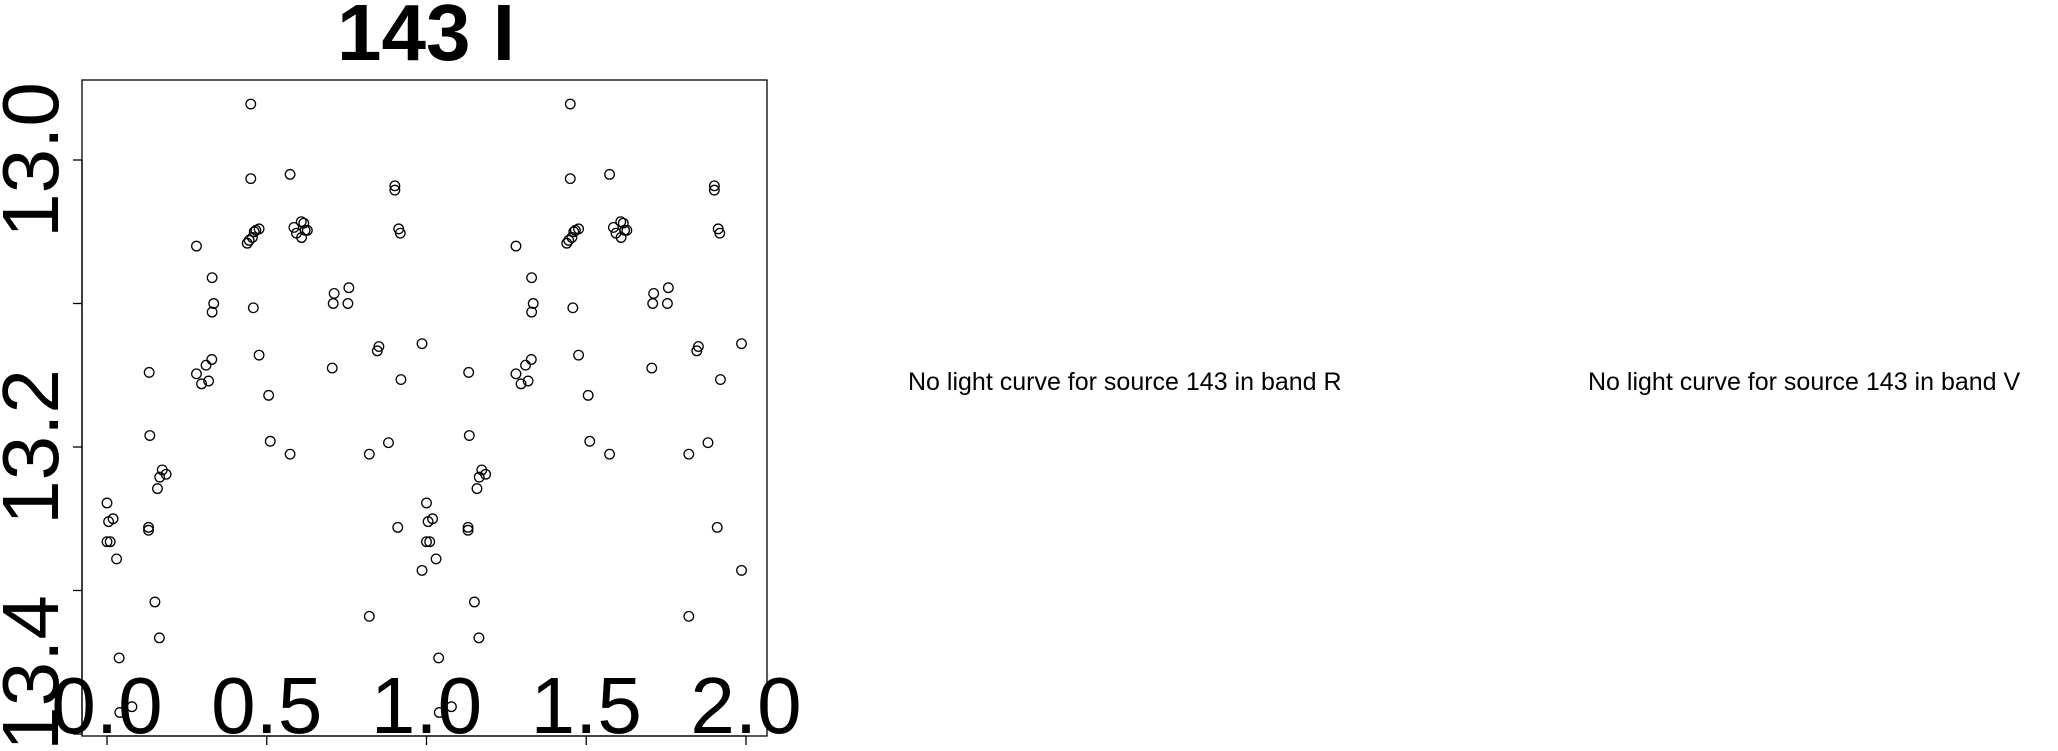 Image resolution: width=2058 pixels, height=751 pixels. I want to click on x-axis: 0.0 0.5 1.0 1.5 2.0, so click(426, 705).